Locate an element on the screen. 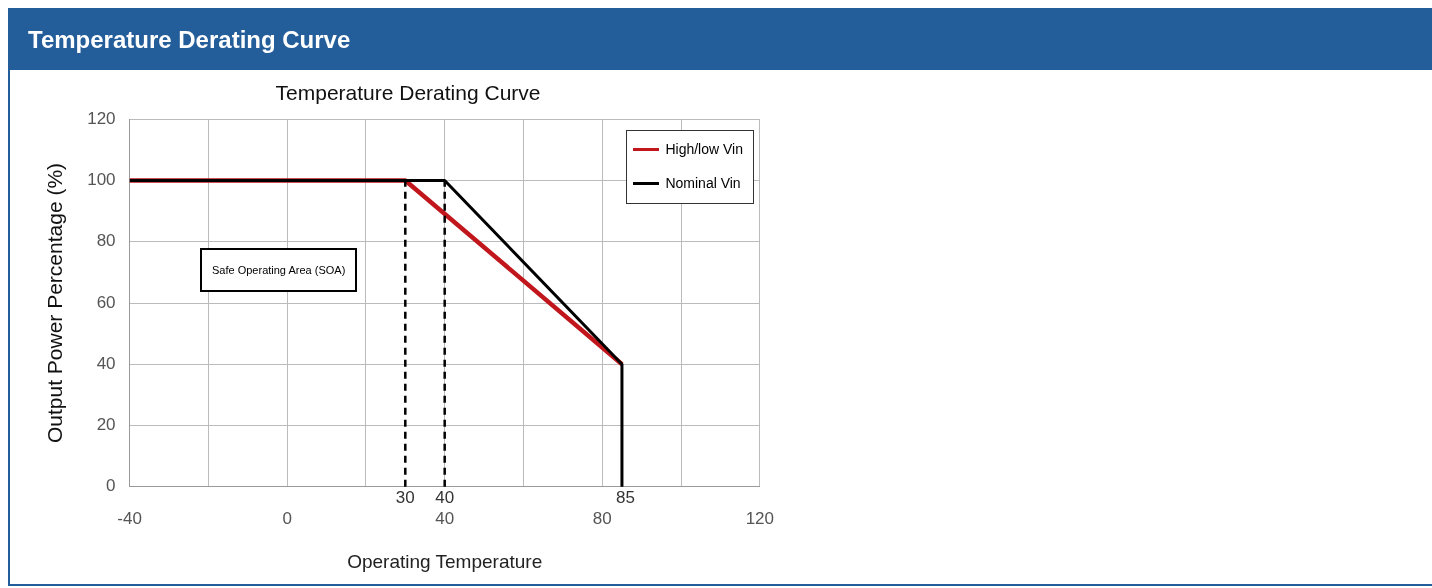 This screenshot has height=588, width=1432. y-tick-label: 20 is located at coordinates (106, 425).